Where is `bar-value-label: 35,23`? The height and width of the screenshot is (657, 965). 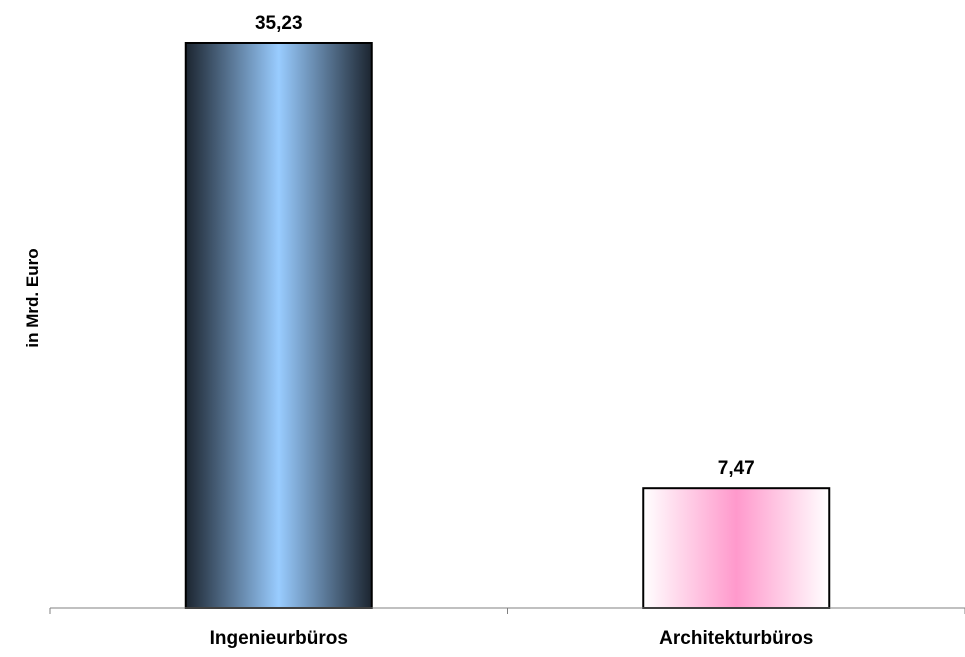
bar-value-label: 35,23 is located at coordinates (279, 23).